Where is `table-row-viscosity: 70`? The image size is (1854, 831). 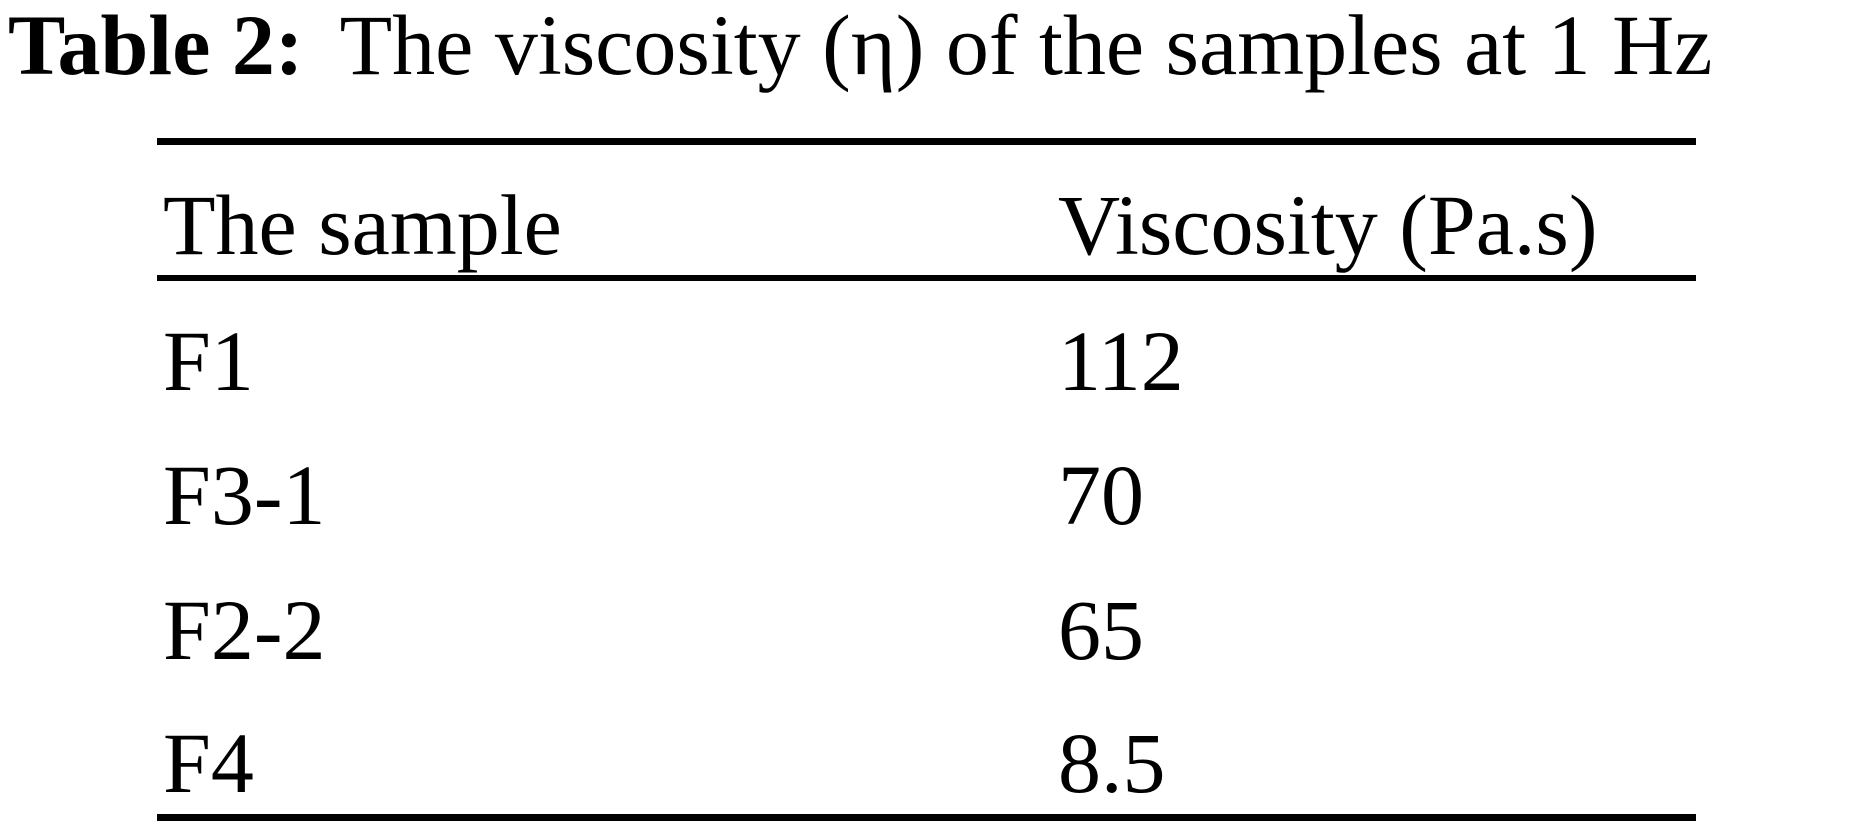 table-row-viscosity: 70 is located at coordinates (1101, 495).